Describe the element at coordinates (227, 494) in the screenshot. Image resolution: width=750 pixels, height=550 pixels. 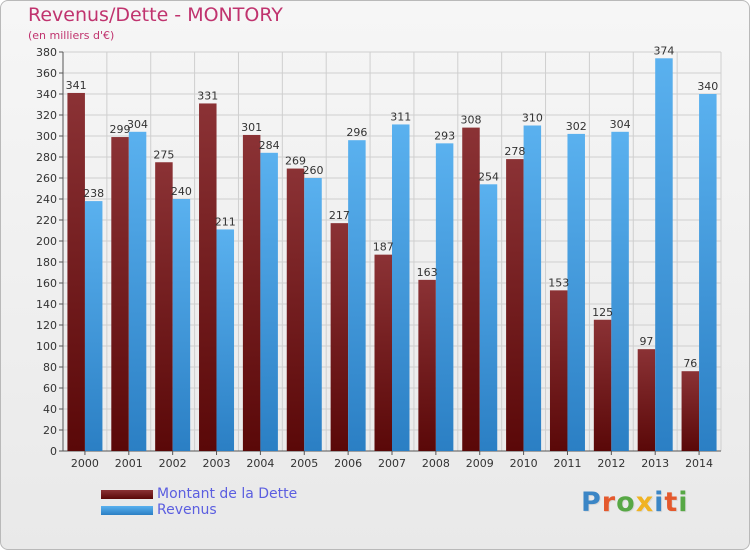
I see `legend-label-debt: Montant de la Dette` at that location.